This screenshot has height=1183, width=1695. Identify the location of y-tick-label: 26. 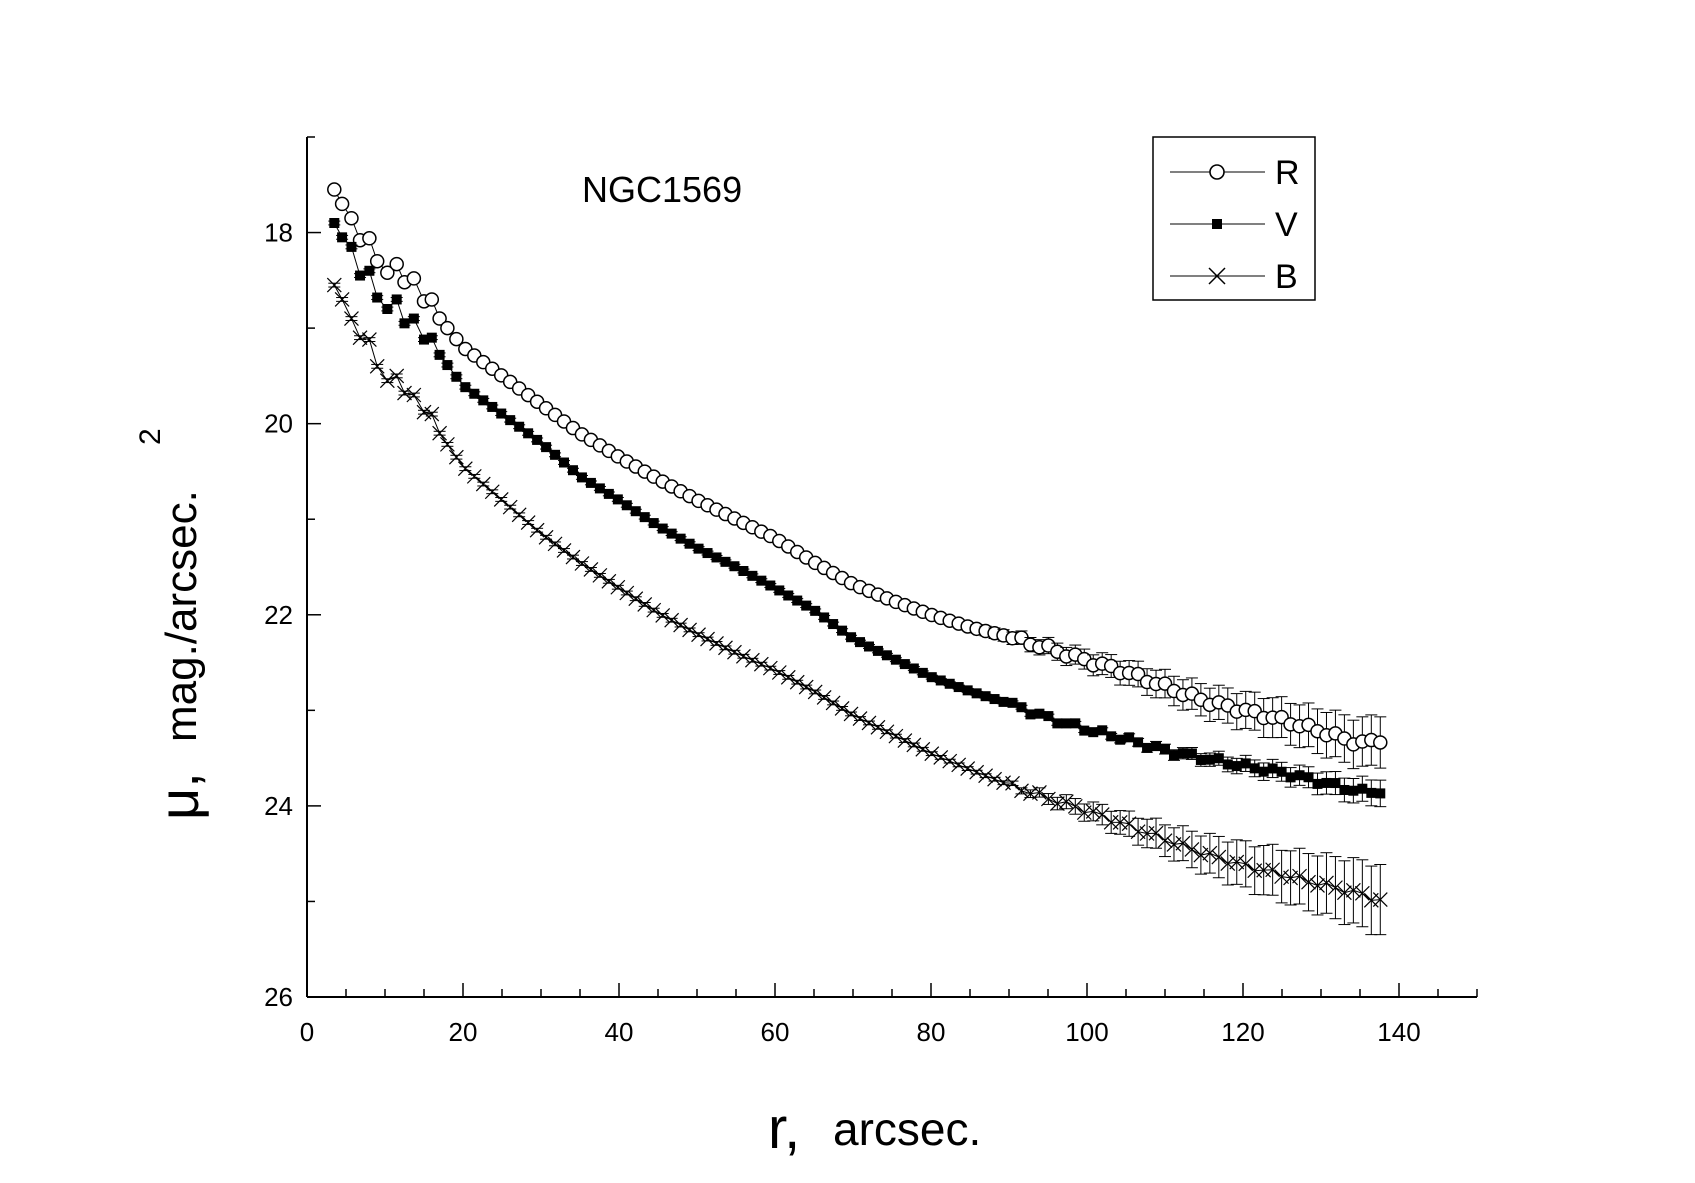
(278, 997).